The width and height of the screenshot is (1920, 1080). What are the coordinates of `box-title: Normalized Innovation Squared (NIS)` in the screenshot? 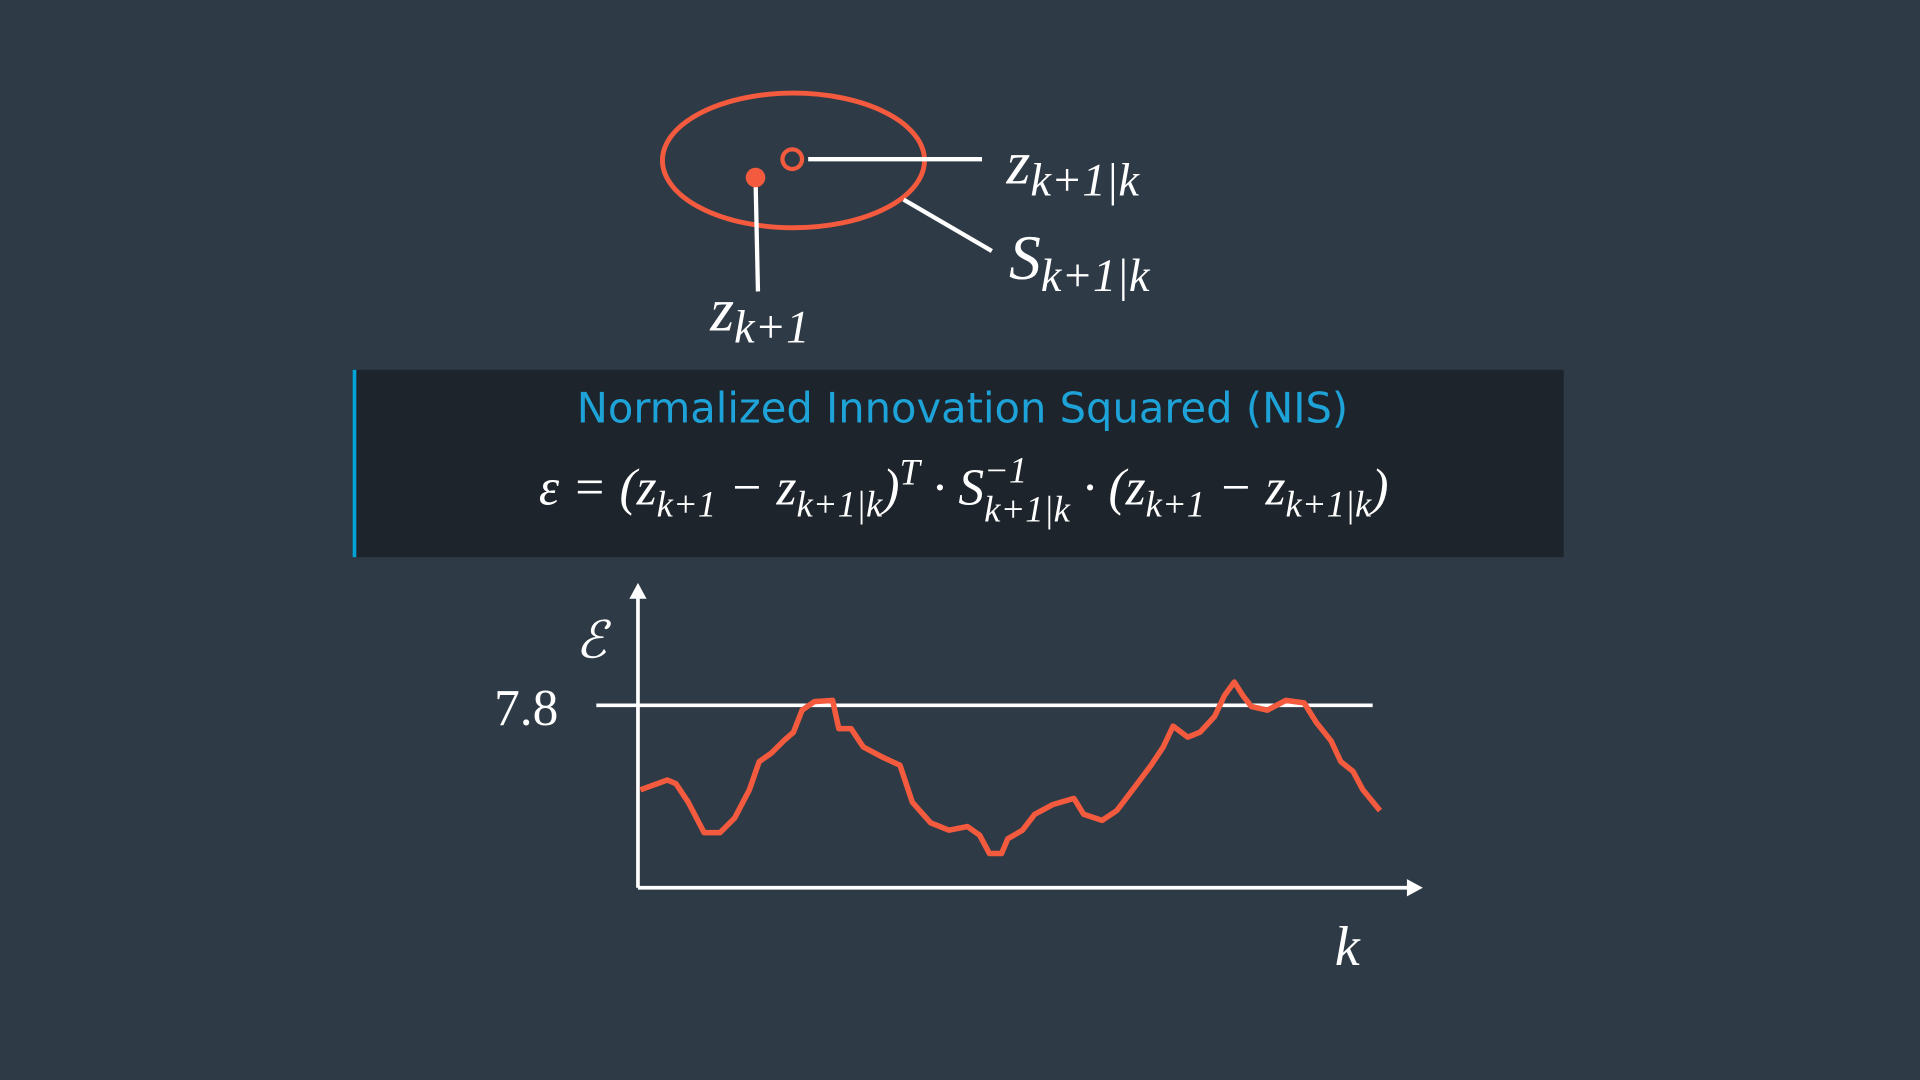 It's located at (962, 407).